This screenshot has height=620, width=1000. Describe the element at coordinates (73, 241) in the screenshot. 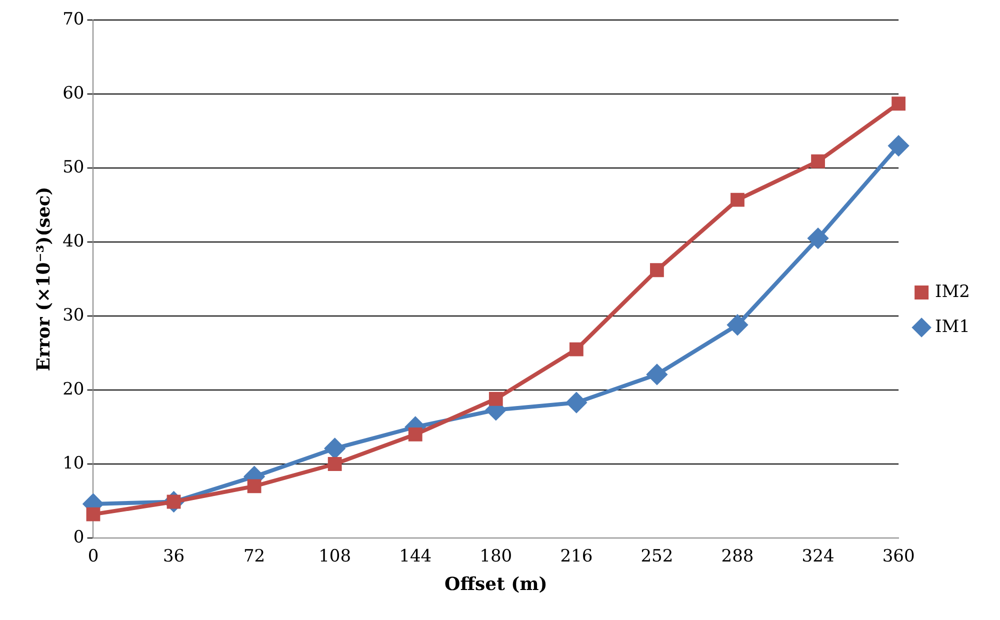

I see `y-tick-label: 40` at that location.